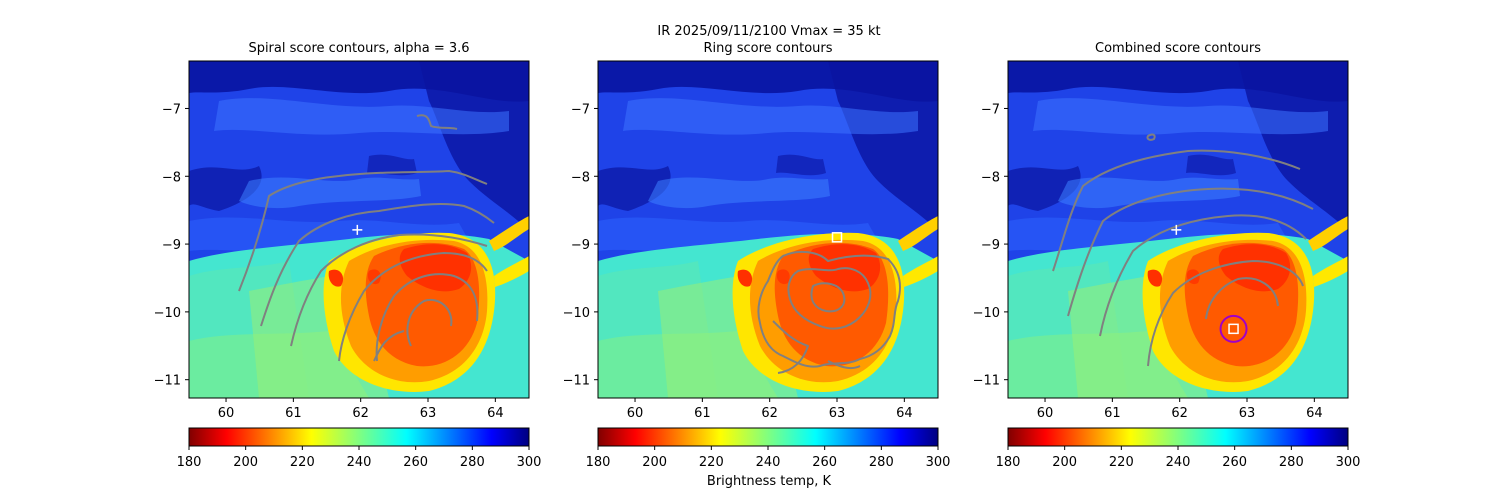  Describe the element at coordinates (768, 31) in the screenshot. I see `figure-suptitle: IR 2025/09/11/2100 Vmax = 35 kt` at that location.